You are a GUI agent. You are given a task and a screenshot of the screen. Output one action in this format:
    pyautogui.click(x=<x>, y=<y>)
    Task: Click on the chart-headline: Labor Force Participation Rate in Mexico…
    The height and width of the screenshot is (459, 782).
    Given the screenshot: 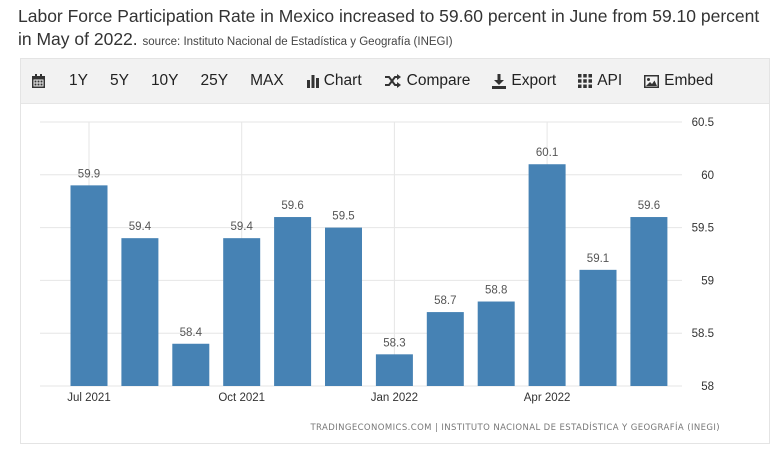 What is the action you would take?
    pyautogui.click(x=396, y=29)
    